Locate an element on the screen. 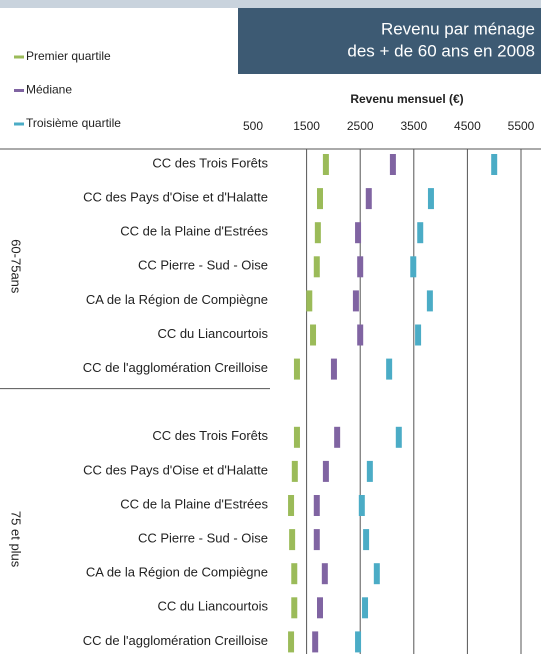  x-tick-label: 500 is located at coordinates (253, 126).